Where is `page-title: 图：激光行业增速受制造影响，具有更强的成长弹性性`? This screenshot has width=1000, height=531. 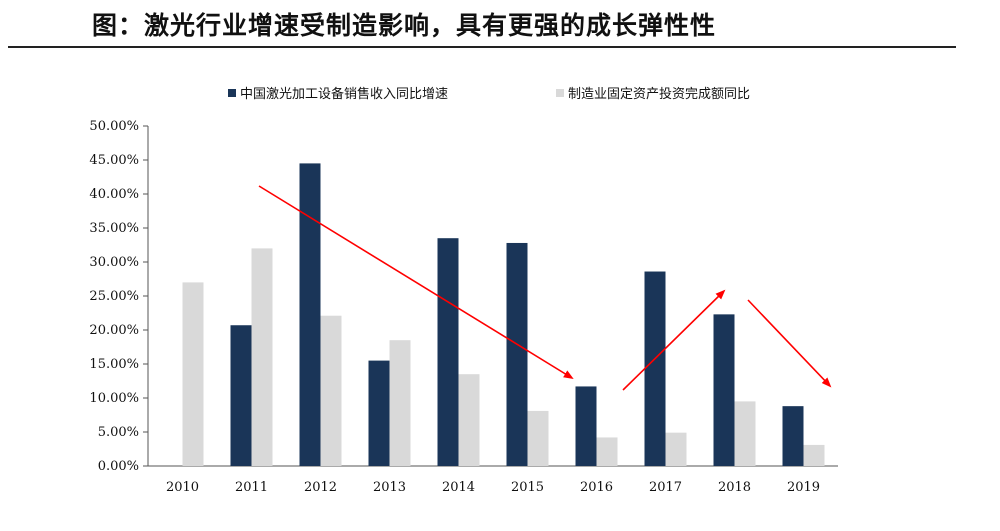
page-title: 图：激光行业增速受制造影响，具有更强的成长弹性性 is located at coordinates (404, 25).